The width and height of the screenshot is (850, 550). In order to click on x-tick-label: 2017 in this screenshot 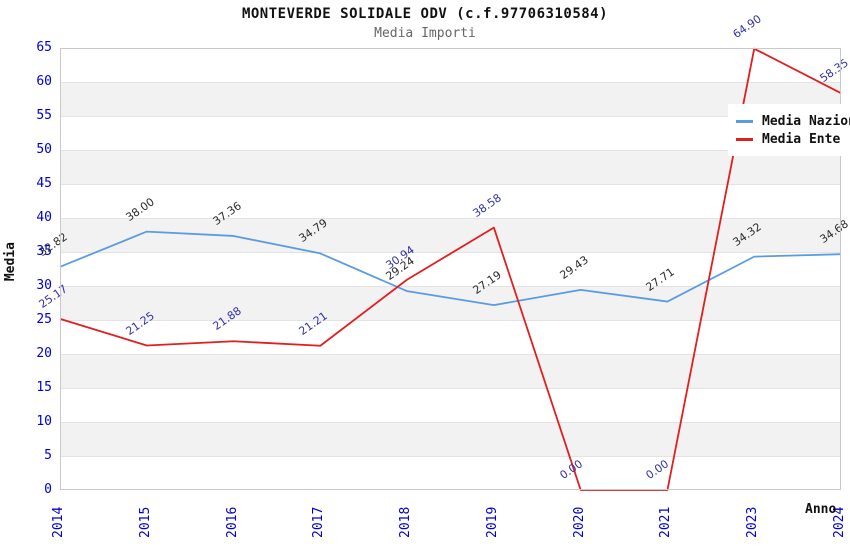, I will do `click(319, 522)`.